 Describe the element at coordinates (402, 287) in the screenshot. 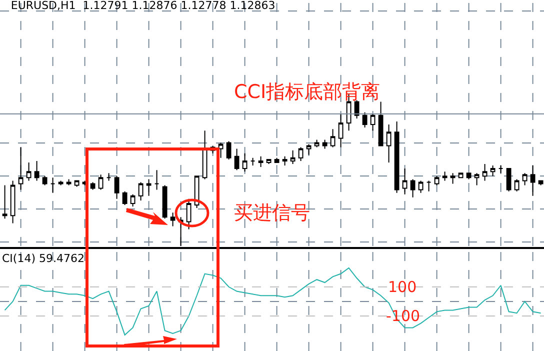

I see `ref-line-label: 100` at that location.